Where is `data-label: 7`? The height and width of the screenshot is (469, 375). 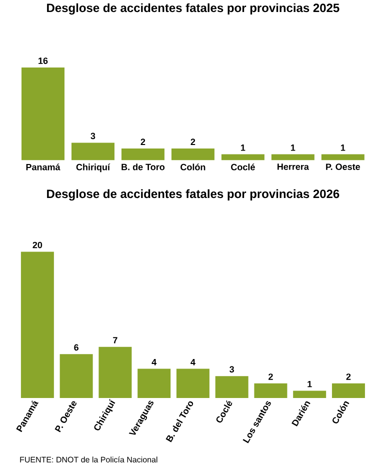
data-label: 7 is located at coordinates (115, 340).